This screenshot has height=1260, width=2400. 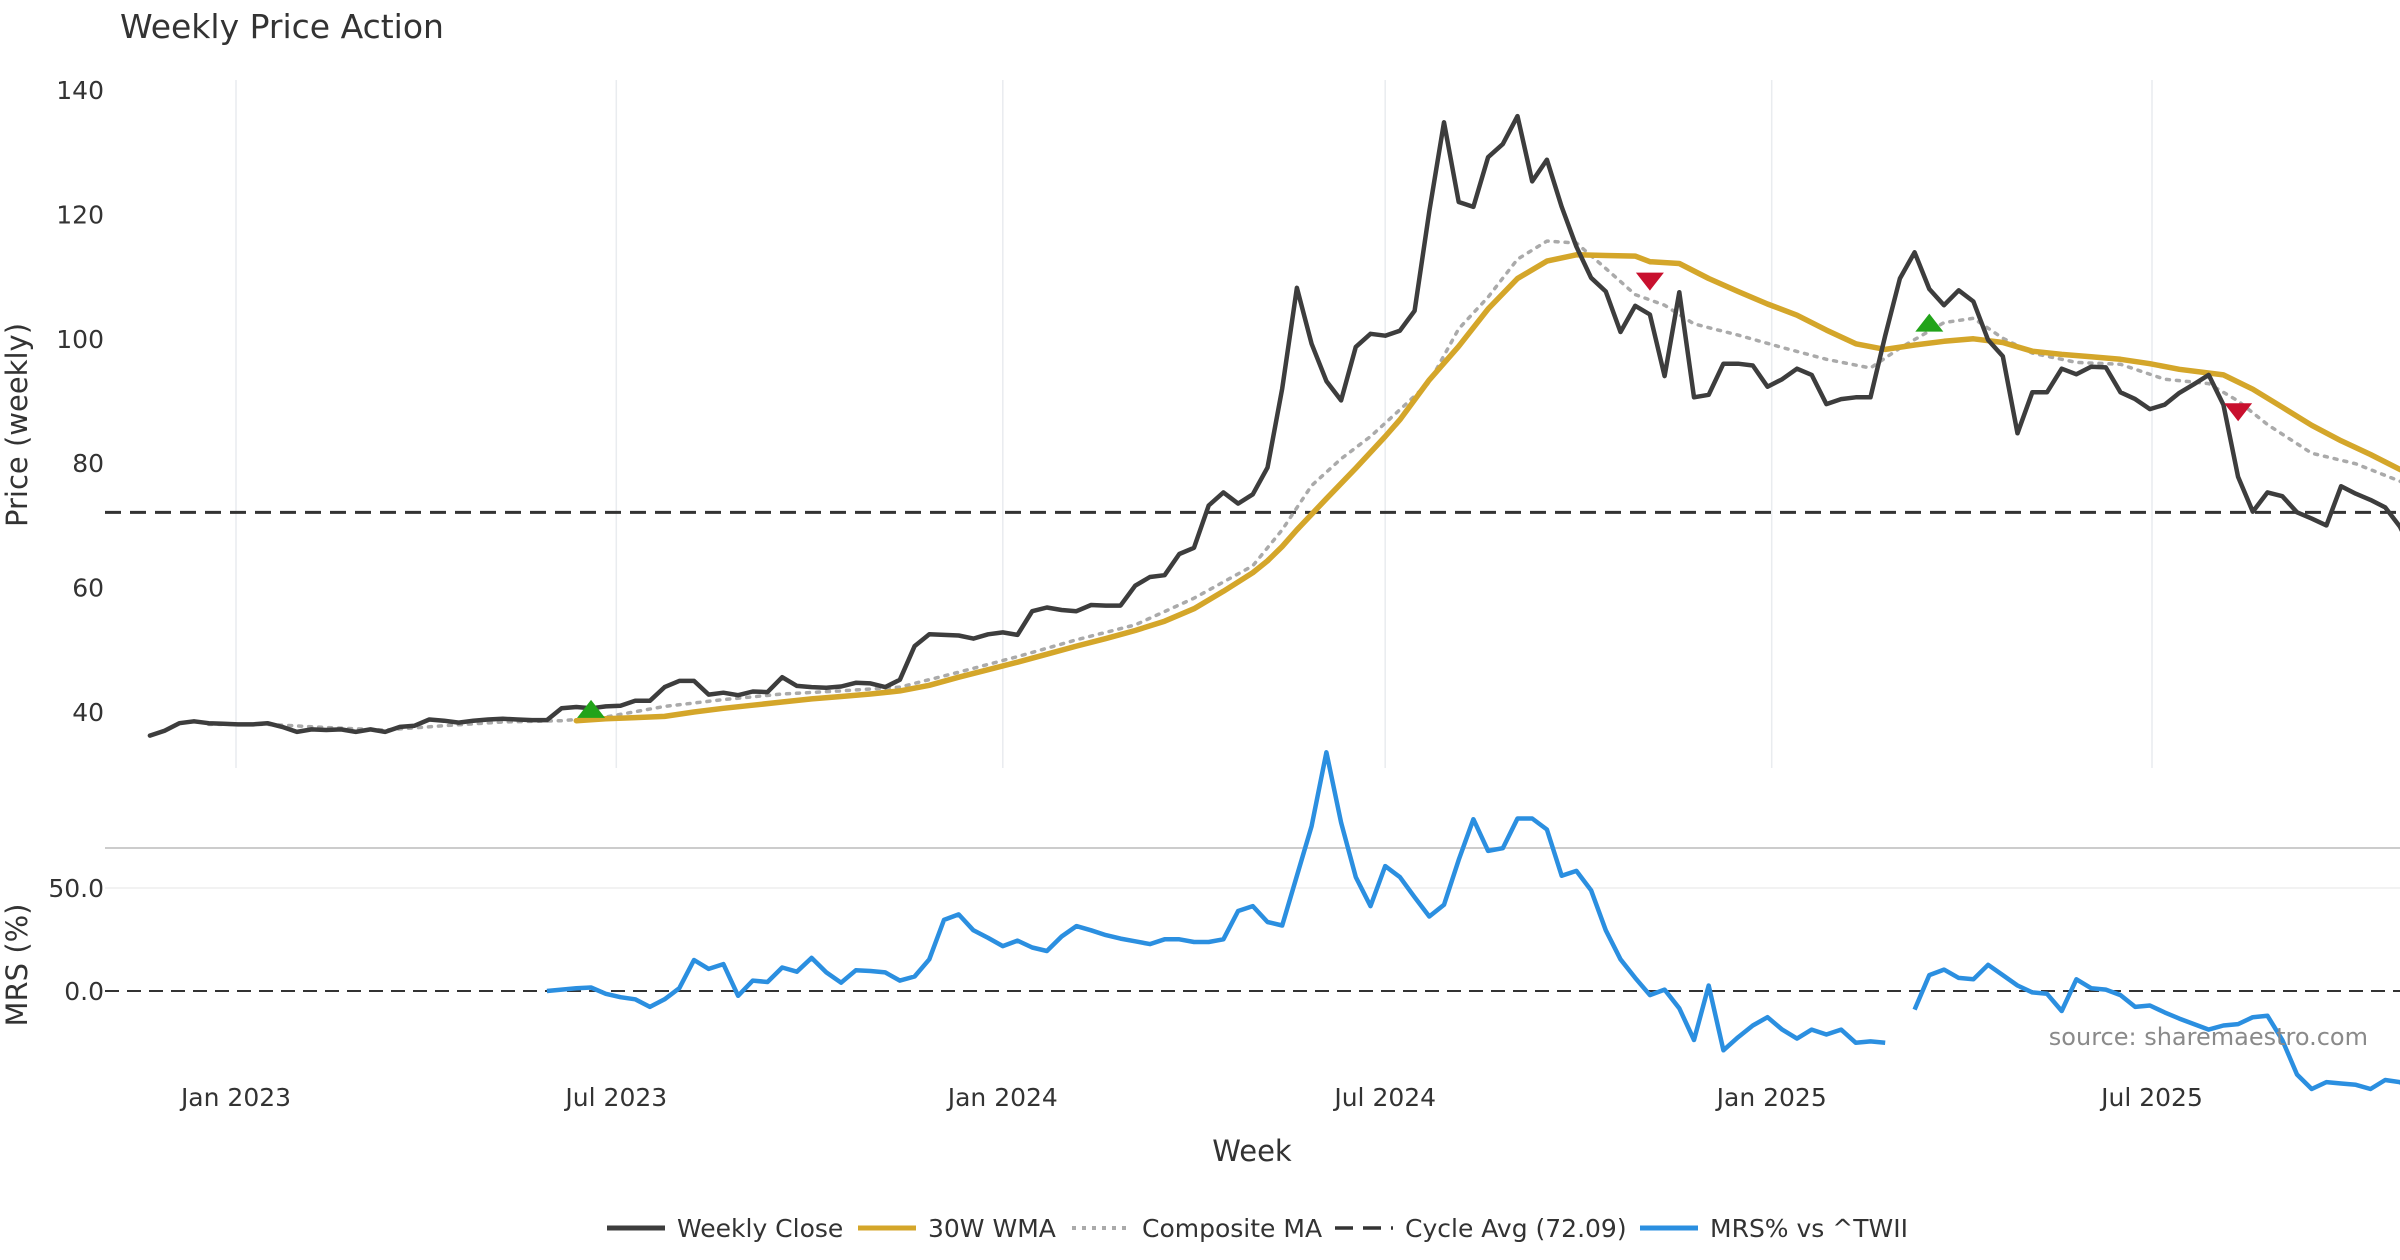 I want to click on price-y-tick-120: 120, so click(x=80, y=214).